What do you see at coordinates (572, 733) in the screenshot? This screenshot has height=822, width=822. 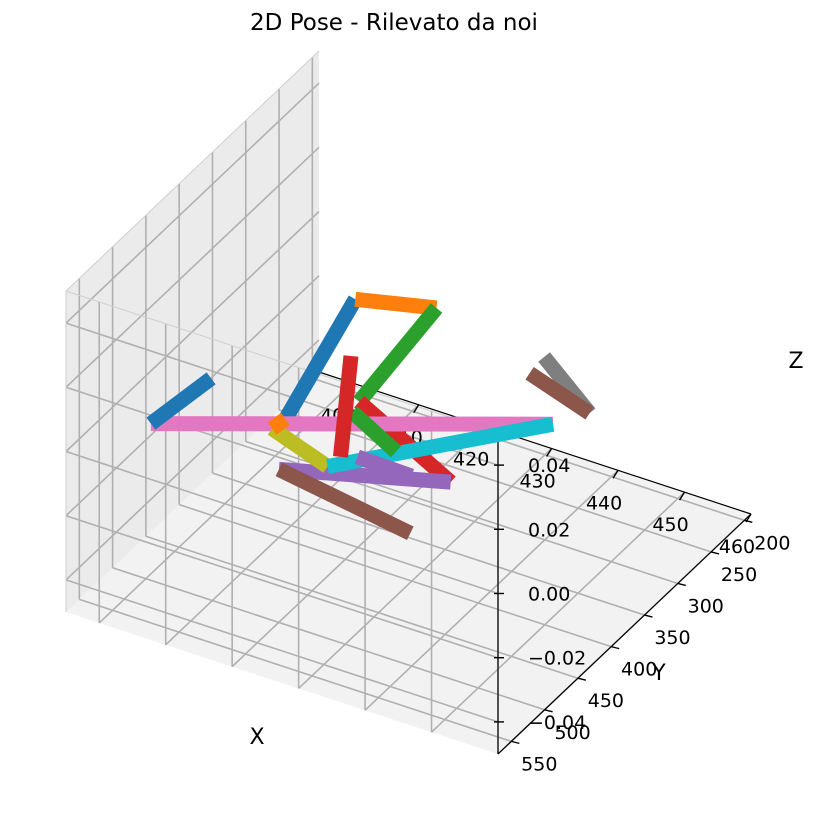 I see `y-tick-label: 500` at bounding box center [572, 733].